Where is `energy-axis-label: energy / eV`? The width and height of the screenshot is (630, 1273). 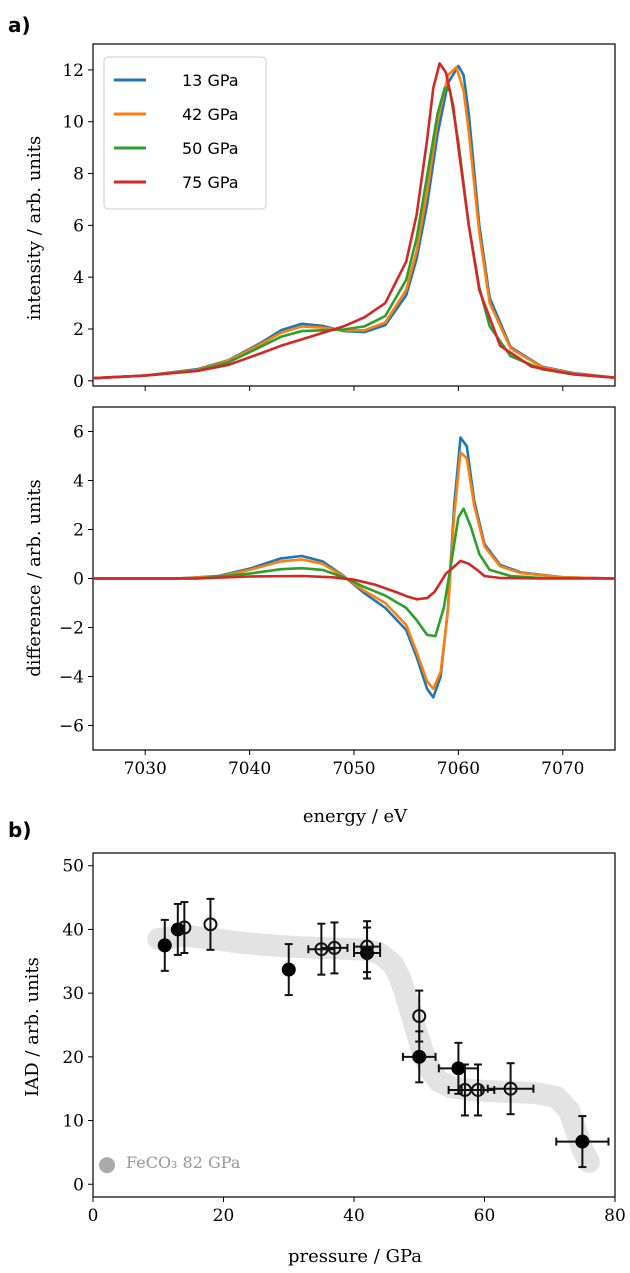 energy-axis-label: energy / eV is located at coordinates (355, 816).